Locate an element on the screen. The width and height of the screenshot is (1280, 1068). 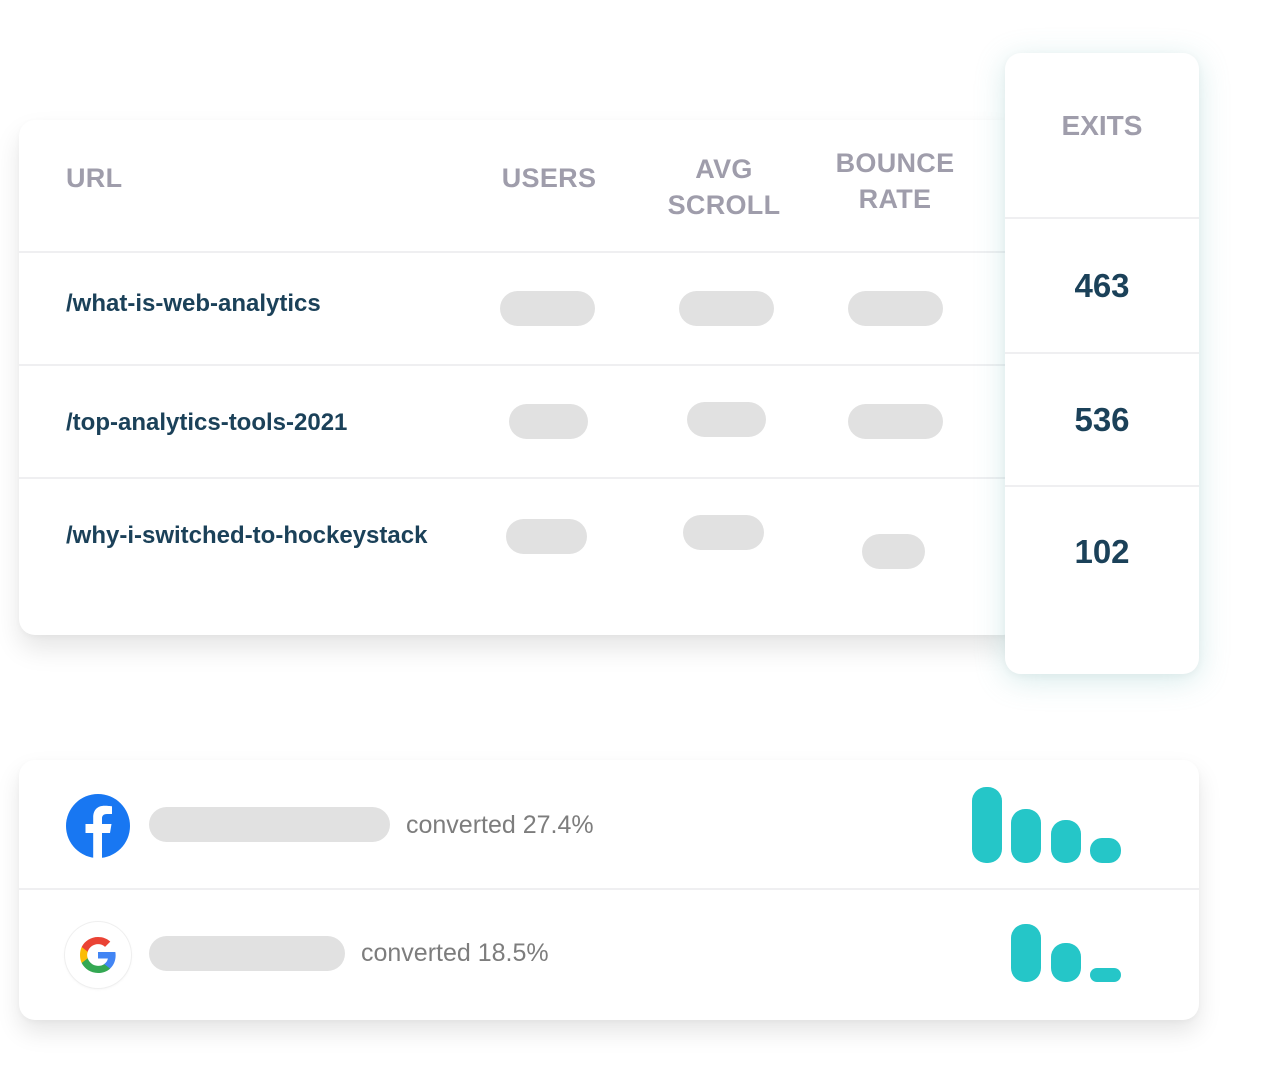
facebook-placeholder-bar is located at coordinates (269, 824).